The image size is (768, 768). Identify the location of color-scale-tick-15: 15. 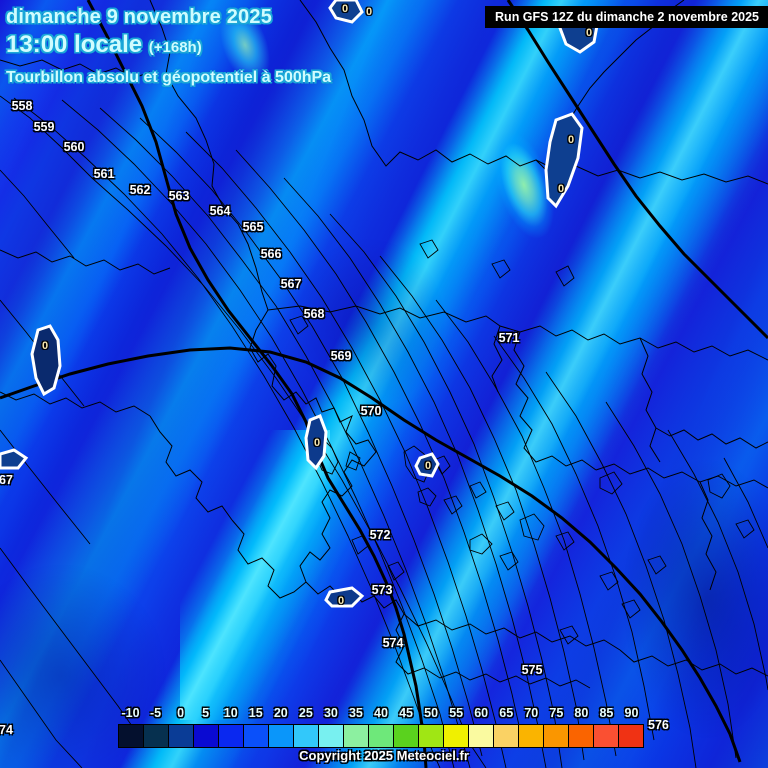
(255, 713).